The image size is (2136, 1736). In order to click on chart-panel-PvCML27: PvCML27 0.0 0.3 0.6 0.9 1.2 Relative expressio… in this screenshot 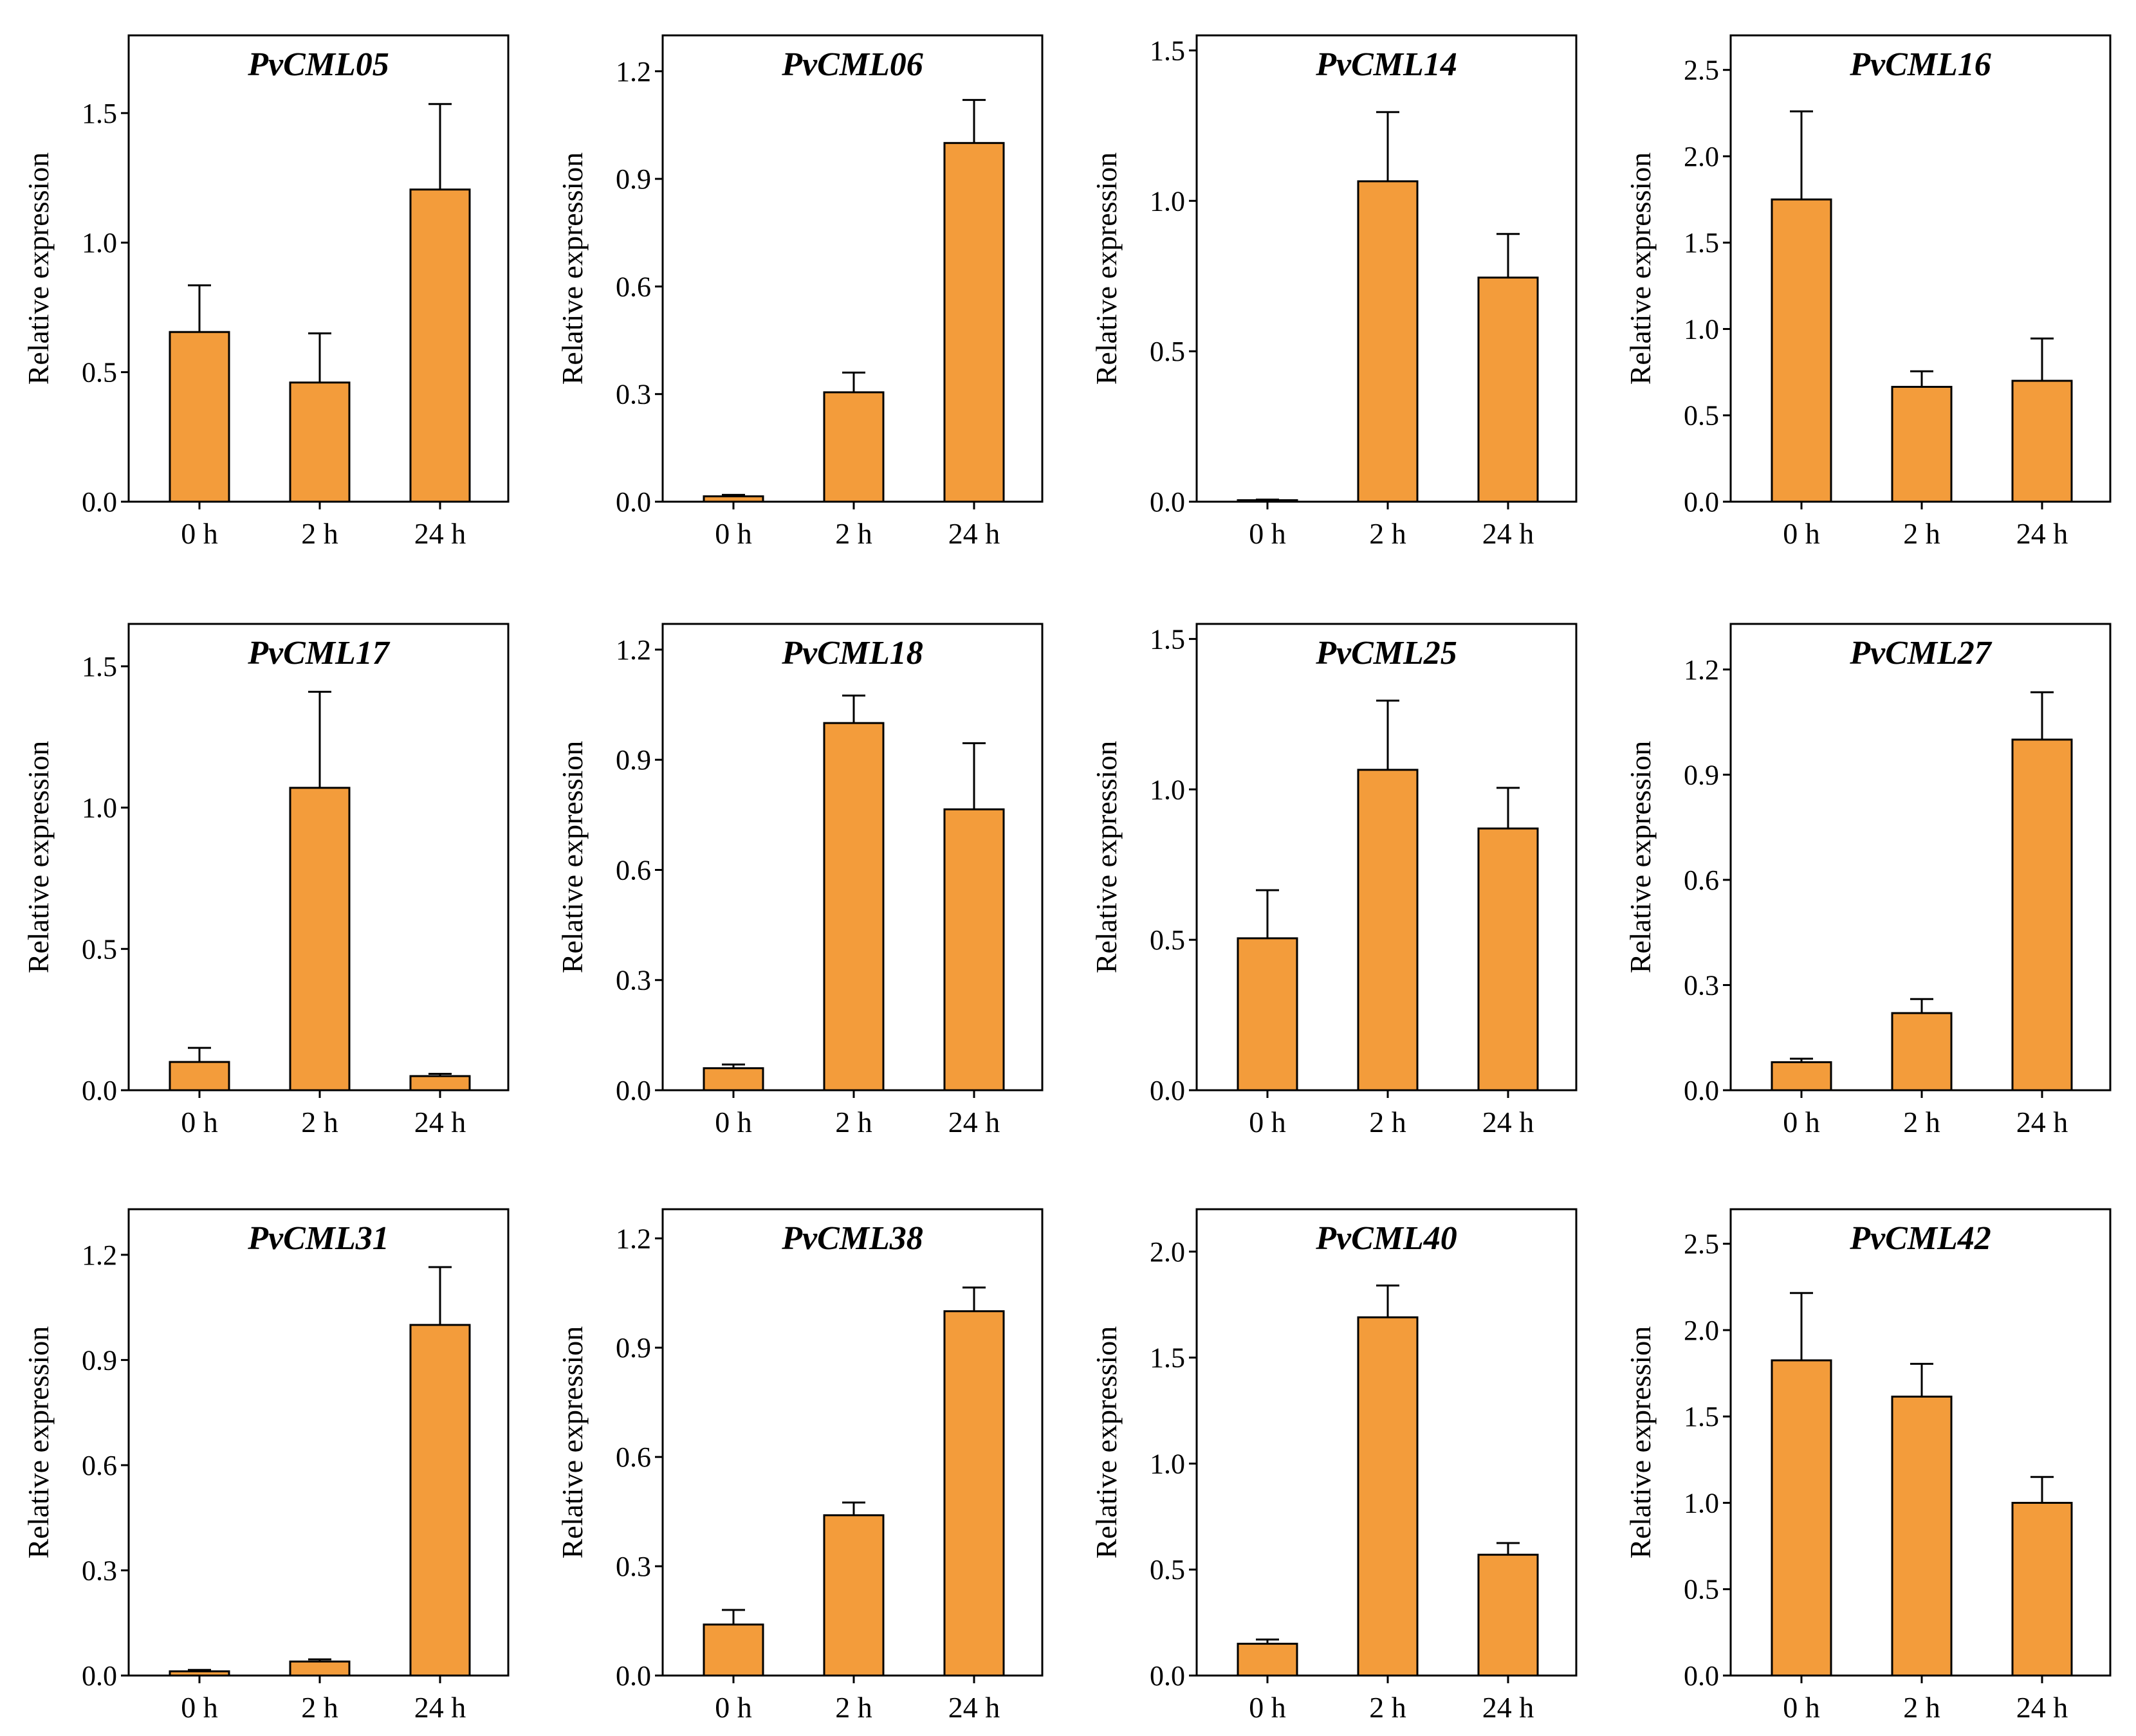, I will do `click(1868, 880)`.